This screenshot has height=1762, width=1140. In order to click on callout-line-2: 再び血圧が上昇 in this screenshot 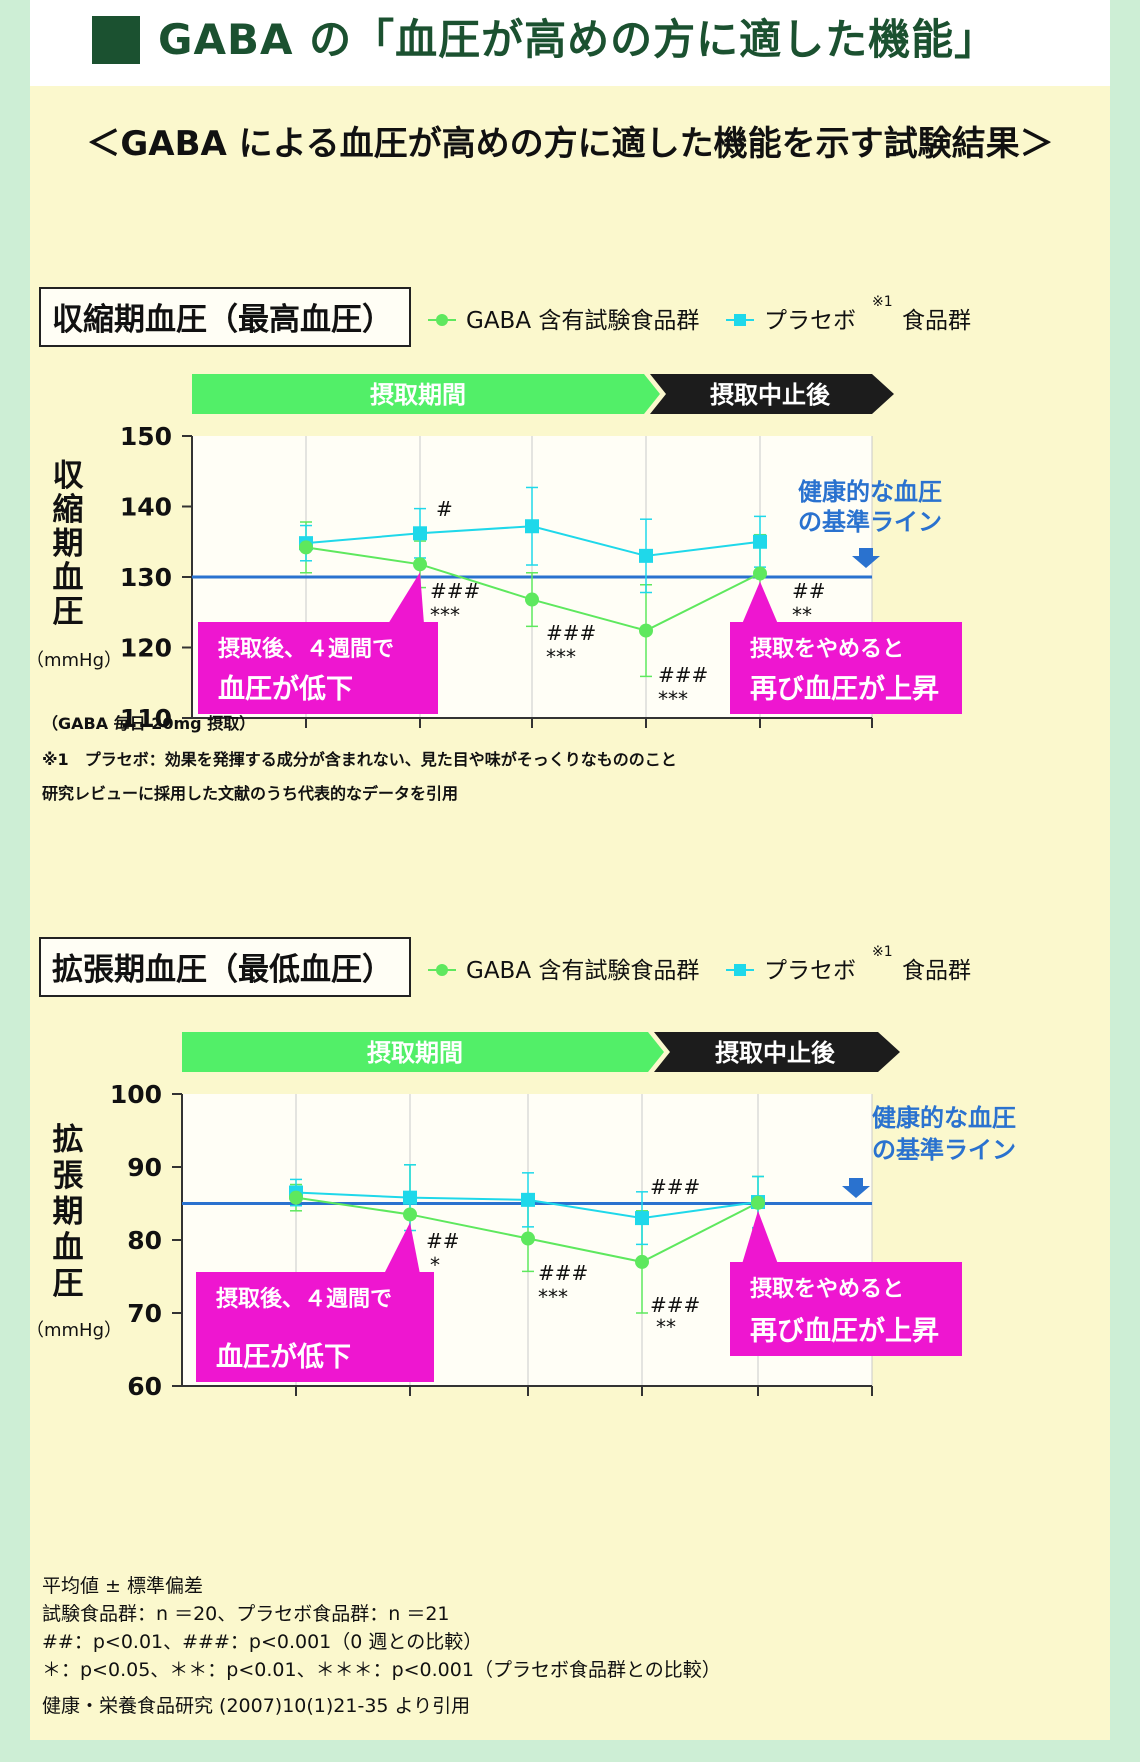, I will do `click(844, 1331)`.